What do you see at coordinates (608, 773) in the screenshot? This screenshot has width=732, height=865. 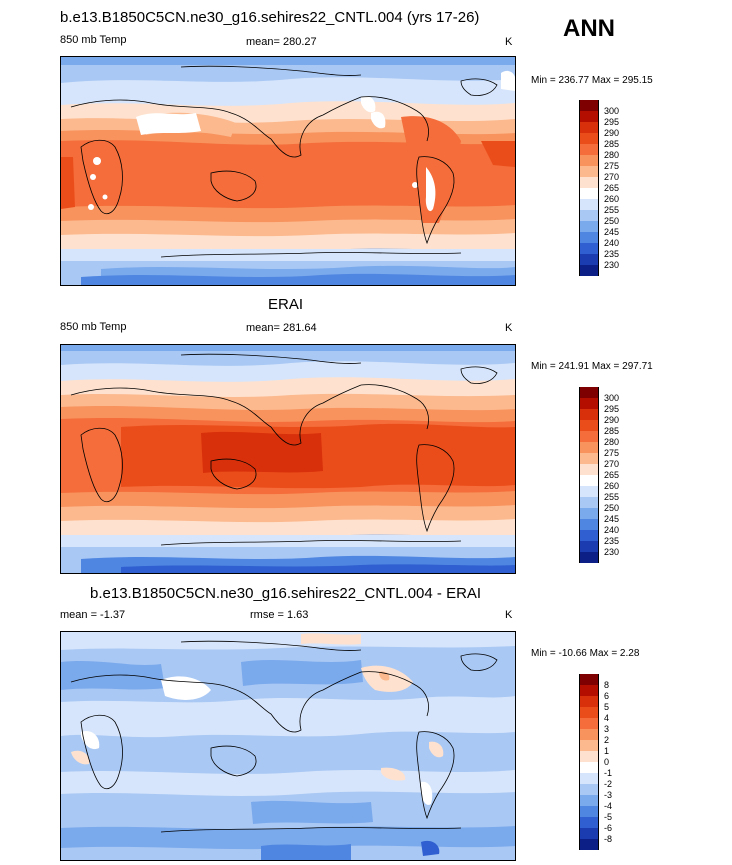 I see `colorbar-tick-label: -1` at bounding box center [608, 773].